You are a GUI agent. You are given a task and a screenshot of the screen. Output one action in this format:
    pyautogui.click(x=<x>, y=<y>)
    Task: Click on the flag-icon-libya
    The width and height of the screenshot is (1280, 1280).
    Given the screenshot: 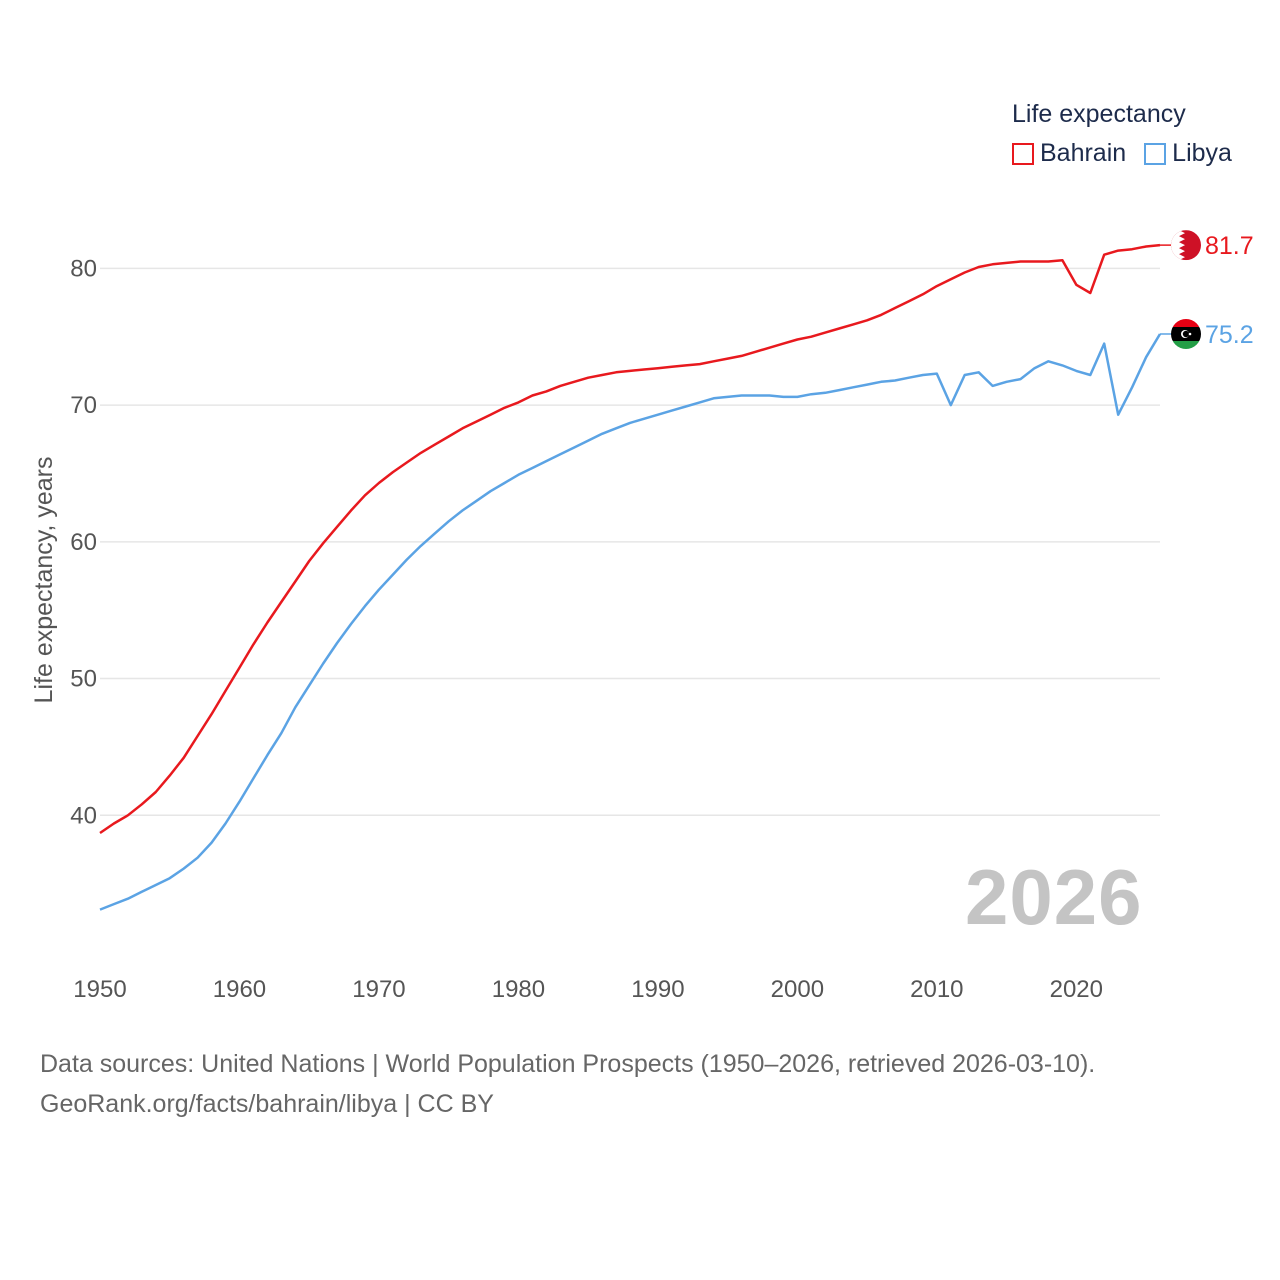 What is the action you would take?
    pyautogui.click(x=1186, y=333)
    